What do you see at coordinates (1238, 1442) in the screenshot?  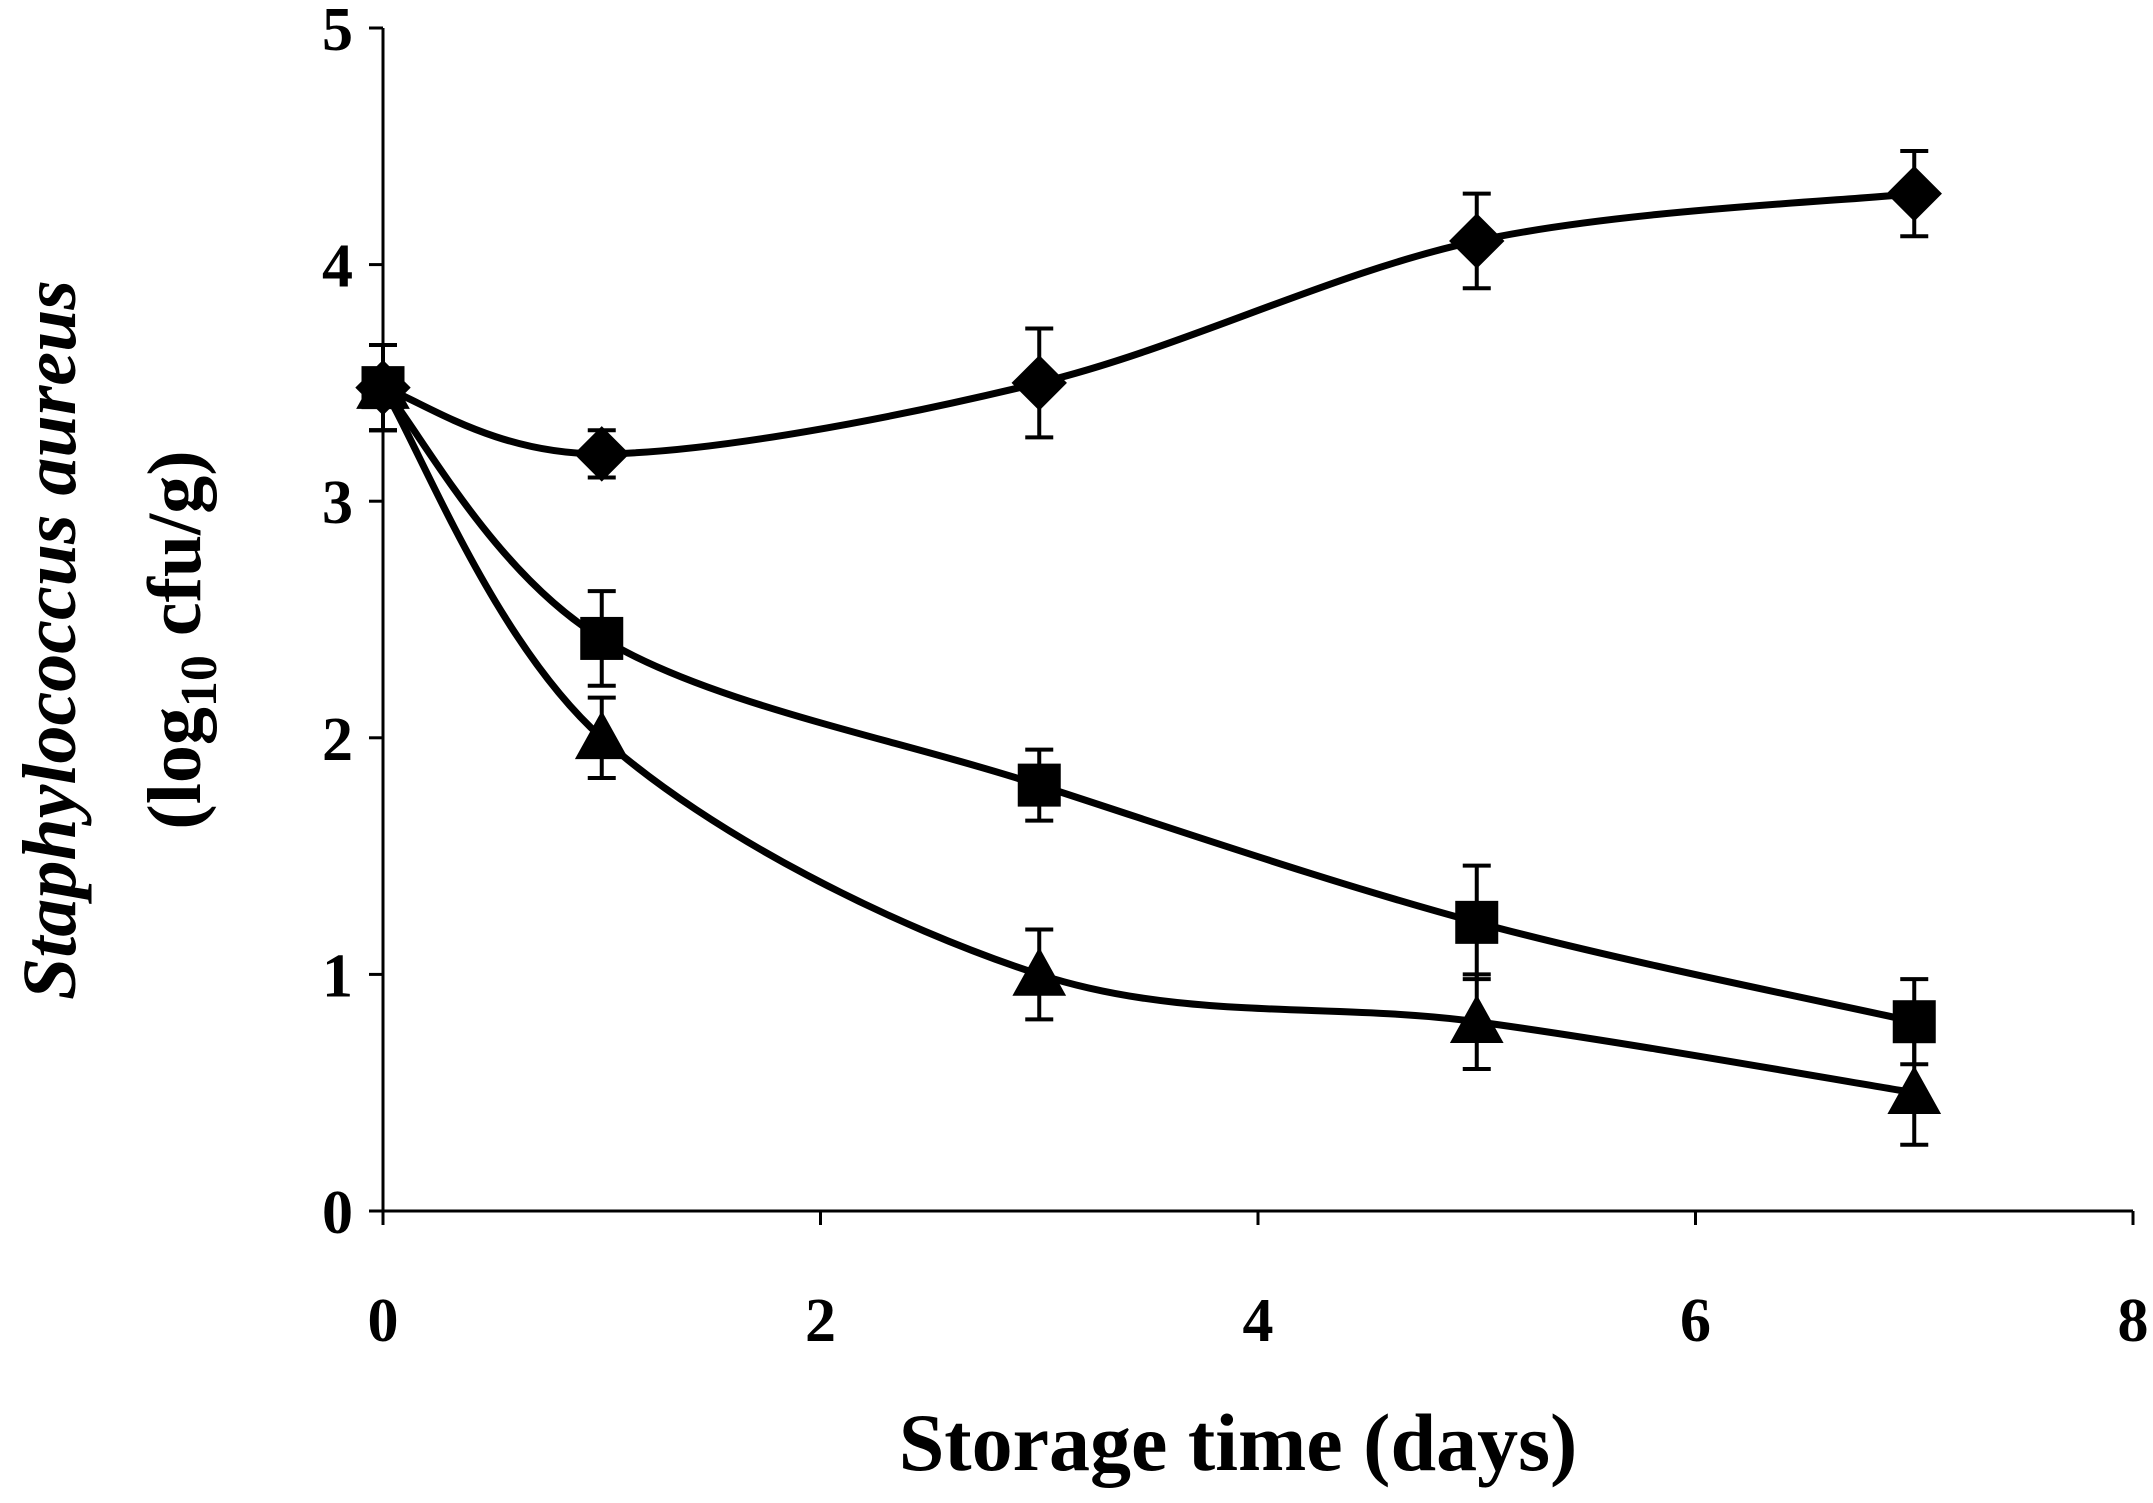 I see `x-axis-label: Storage time (days)` at bounding box center [1238, 1442].